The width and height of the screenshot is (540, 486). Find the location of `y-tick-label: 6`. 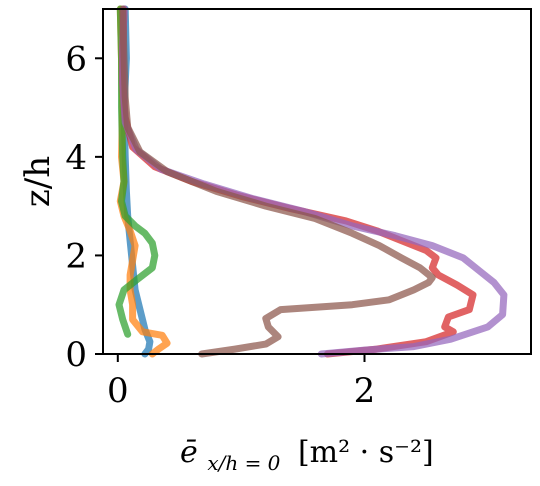

y-tick-label: 6 is located at coordinates (76, 59).